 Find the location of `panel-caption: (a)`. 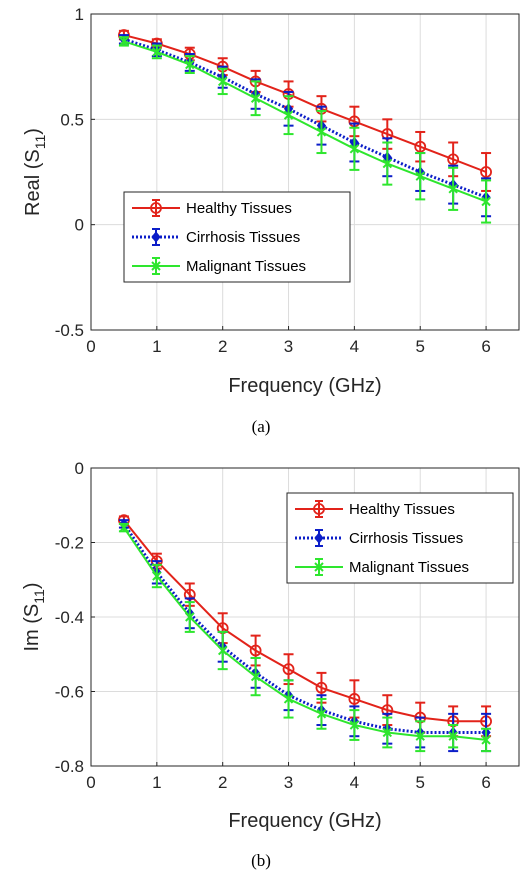

panel-caption: (a) is located at coordinates (261, 426).